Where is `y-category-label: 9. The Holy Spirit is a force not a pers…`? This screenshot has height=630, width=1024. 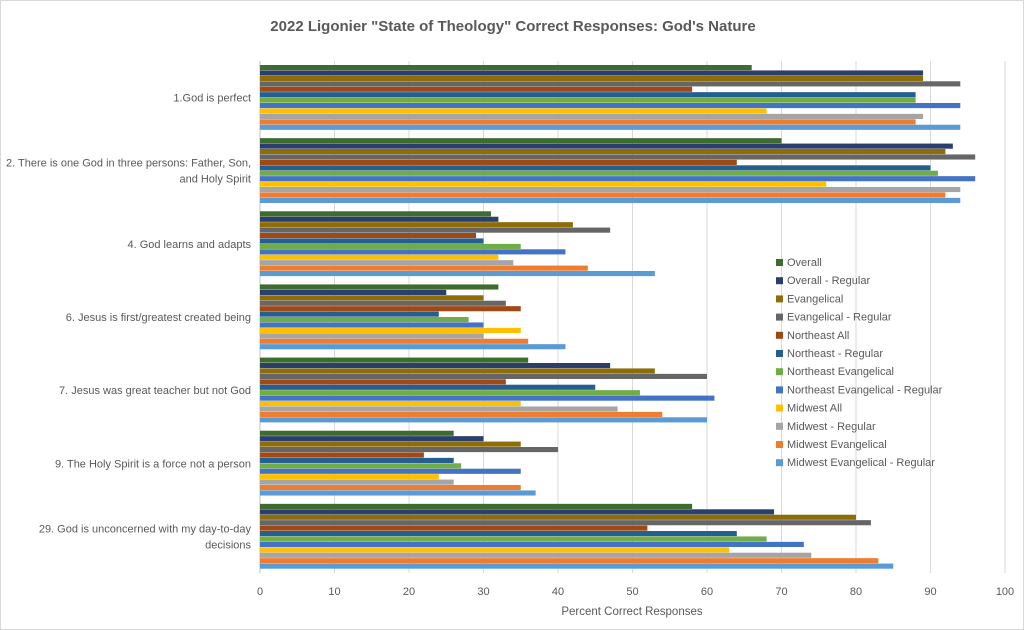 y-category-label: 9. The Holy Spirit is a force not a pers… is located at coordinates (153, 464).